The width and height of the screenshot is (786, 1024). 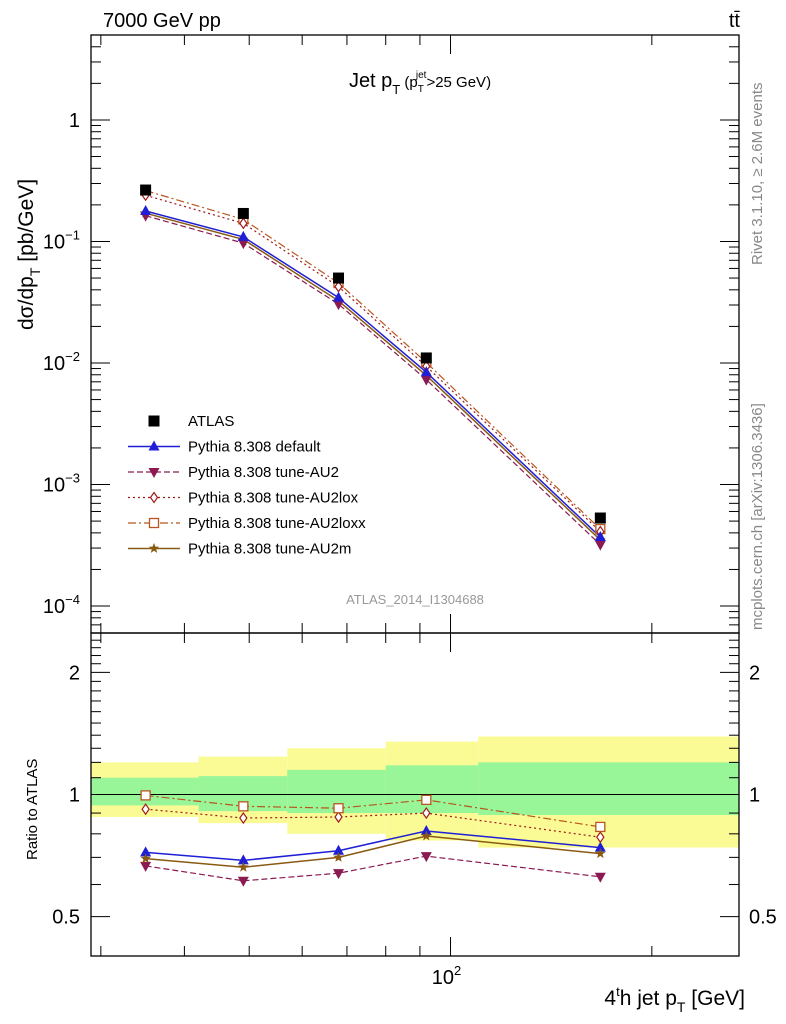 I want to click on y-tick-label: 10⁻³, so click(x=61, y=484).